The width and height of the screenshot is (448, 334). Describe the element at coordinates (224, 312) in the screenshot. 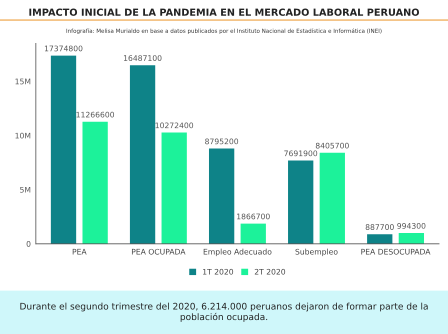

I see `text: Durante el segundo trimestre del 2020, 6.214.000 peruanos dejaron de formar parte de la población ocupada.` at that location.